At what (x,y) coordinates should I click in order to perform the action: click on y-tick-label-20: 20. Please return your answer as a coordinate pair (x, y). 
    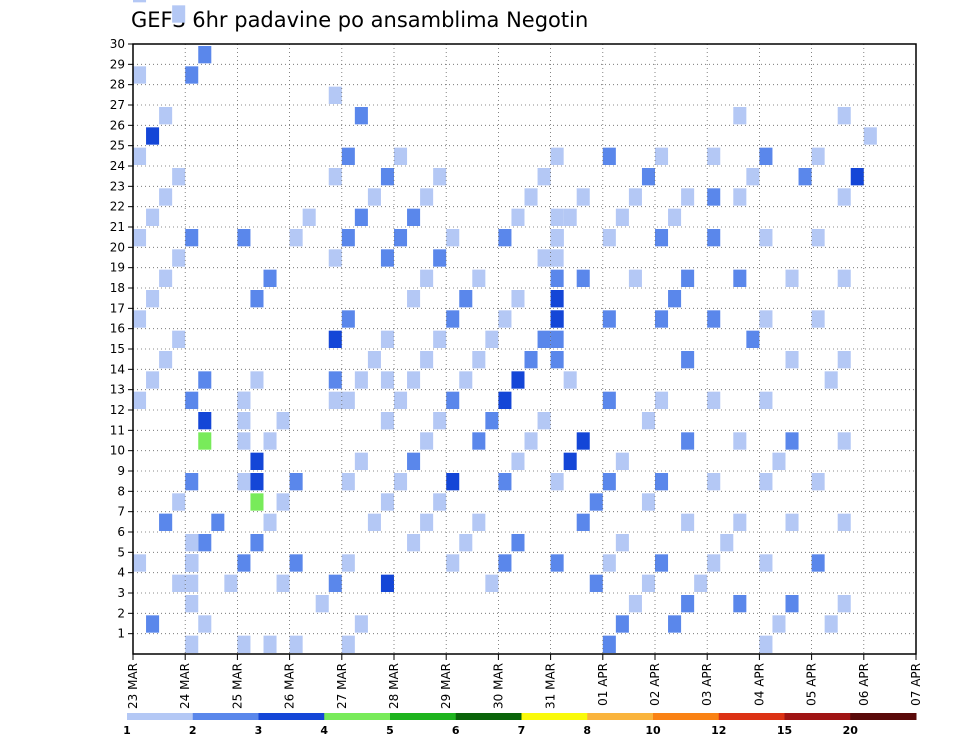
    Looking at the image, I should click on (117, 247).